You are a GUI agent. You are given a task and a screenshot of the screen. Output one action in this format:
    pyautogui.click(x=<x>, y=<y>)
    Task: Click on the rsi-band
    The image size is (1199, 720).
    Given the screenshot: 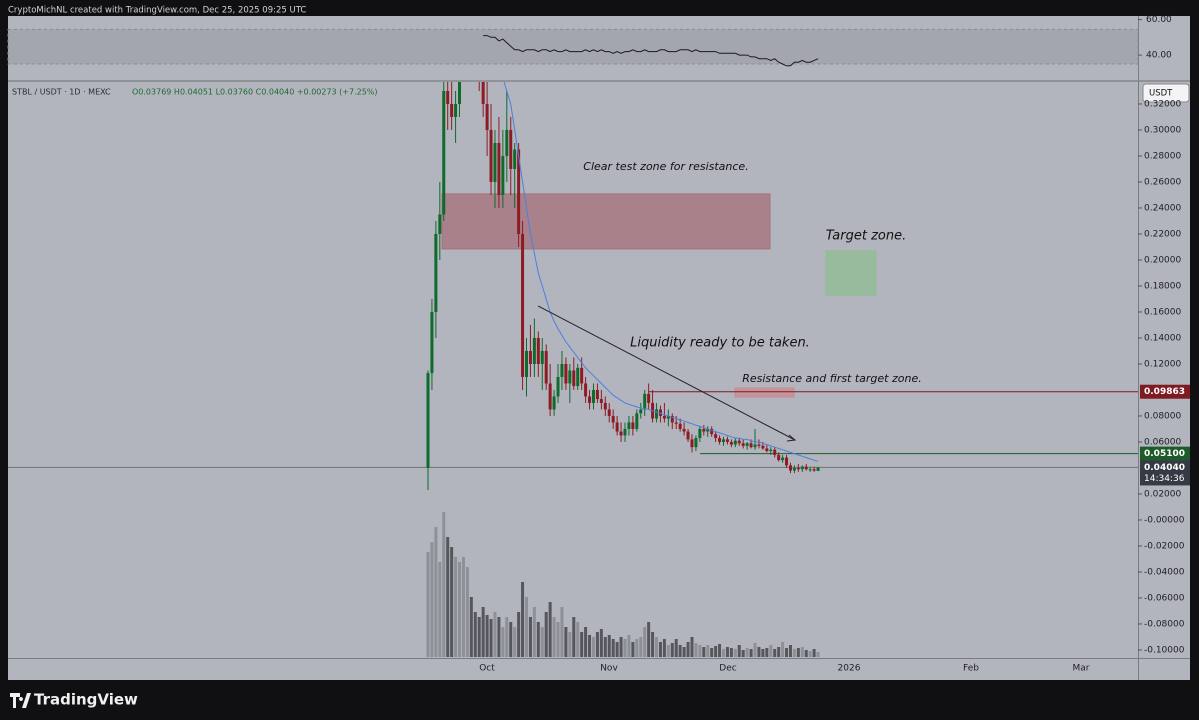 What is the action you would take?
    pyautogui.click(x=573, y=46)
    